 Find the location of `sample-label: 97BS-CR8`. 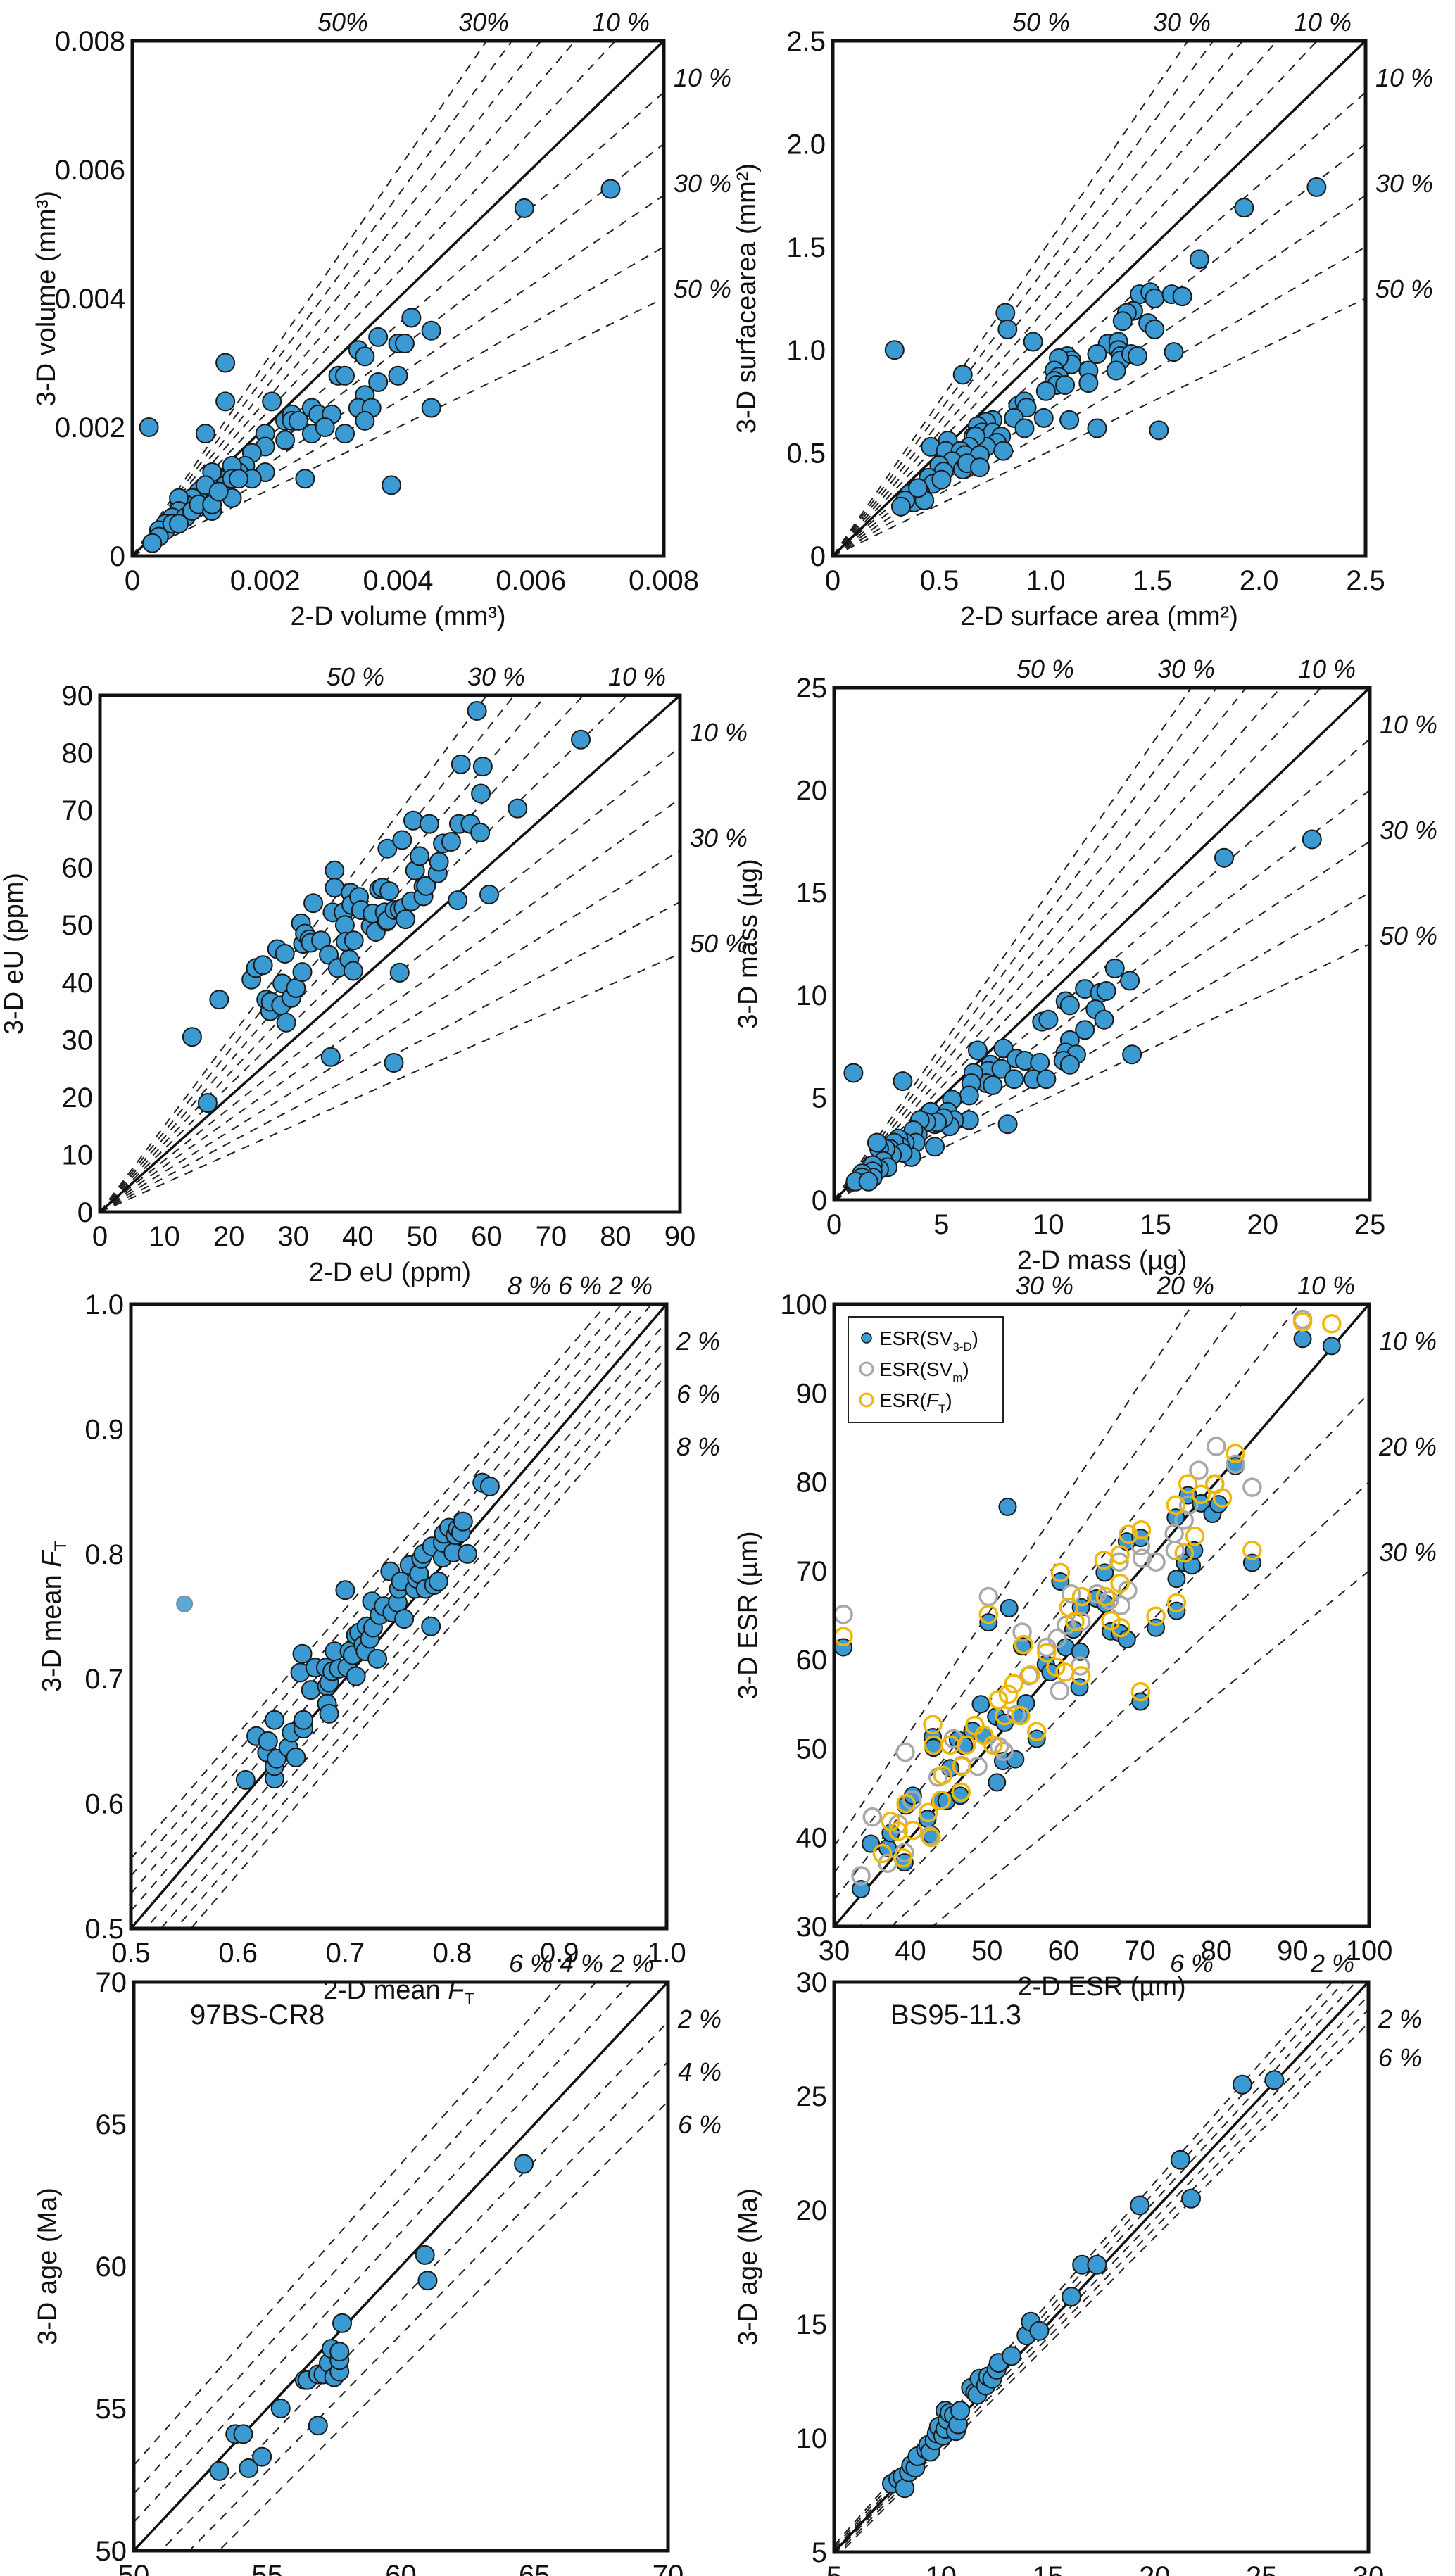

sample-label: 97BS-CR8 is located at coordinates (257, 2015).